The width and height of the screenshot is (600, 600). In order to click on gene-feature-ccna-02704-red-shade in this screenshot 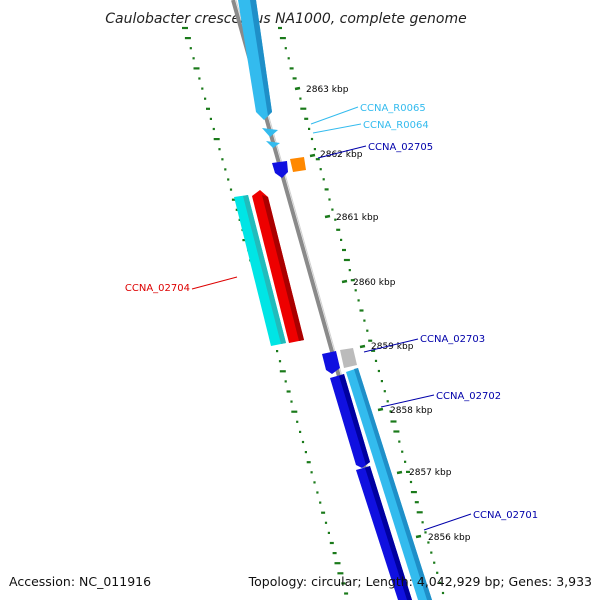, I will do `click(283, 268)`.